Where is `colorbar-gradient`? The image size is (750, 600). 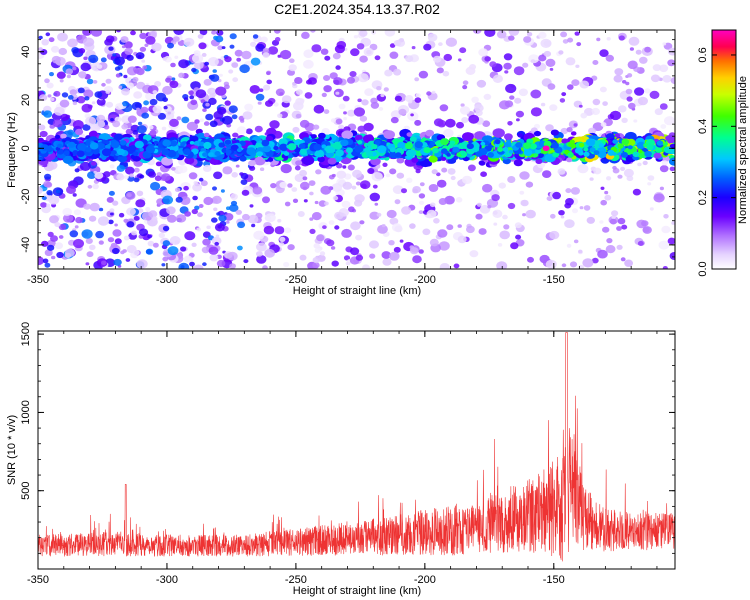
colorbar-gradient is located at coordinates (724, 149).